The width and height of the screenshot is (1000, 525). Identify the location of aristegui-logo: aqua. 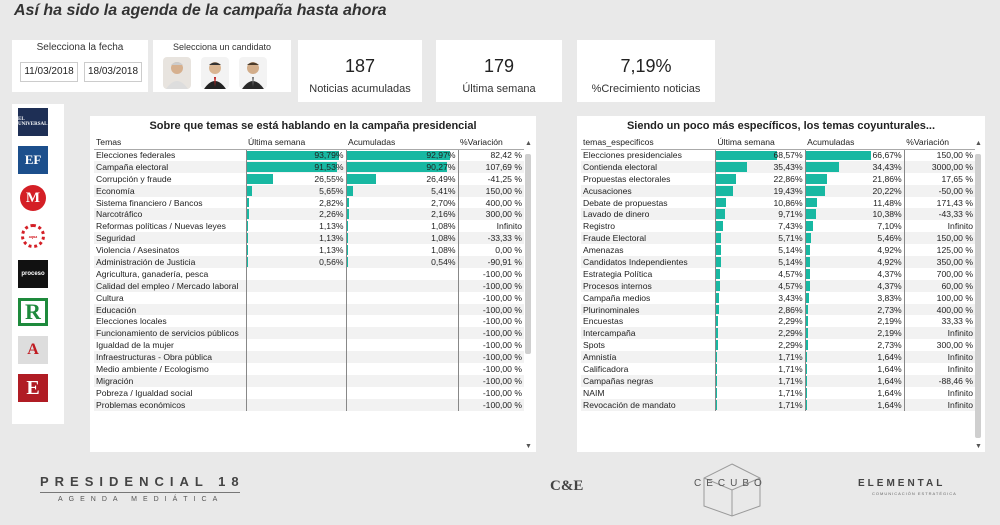
(33, 236).